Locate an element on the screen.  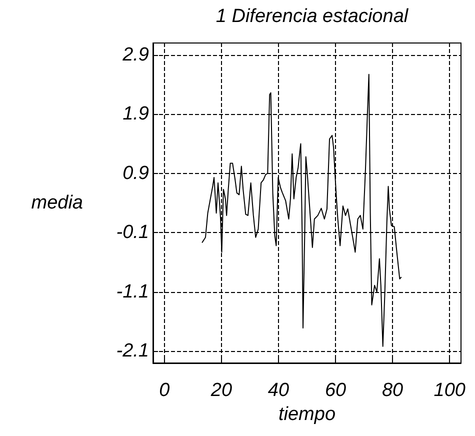
y-tick-label: 0.9 is located at coordinates (136, 173).